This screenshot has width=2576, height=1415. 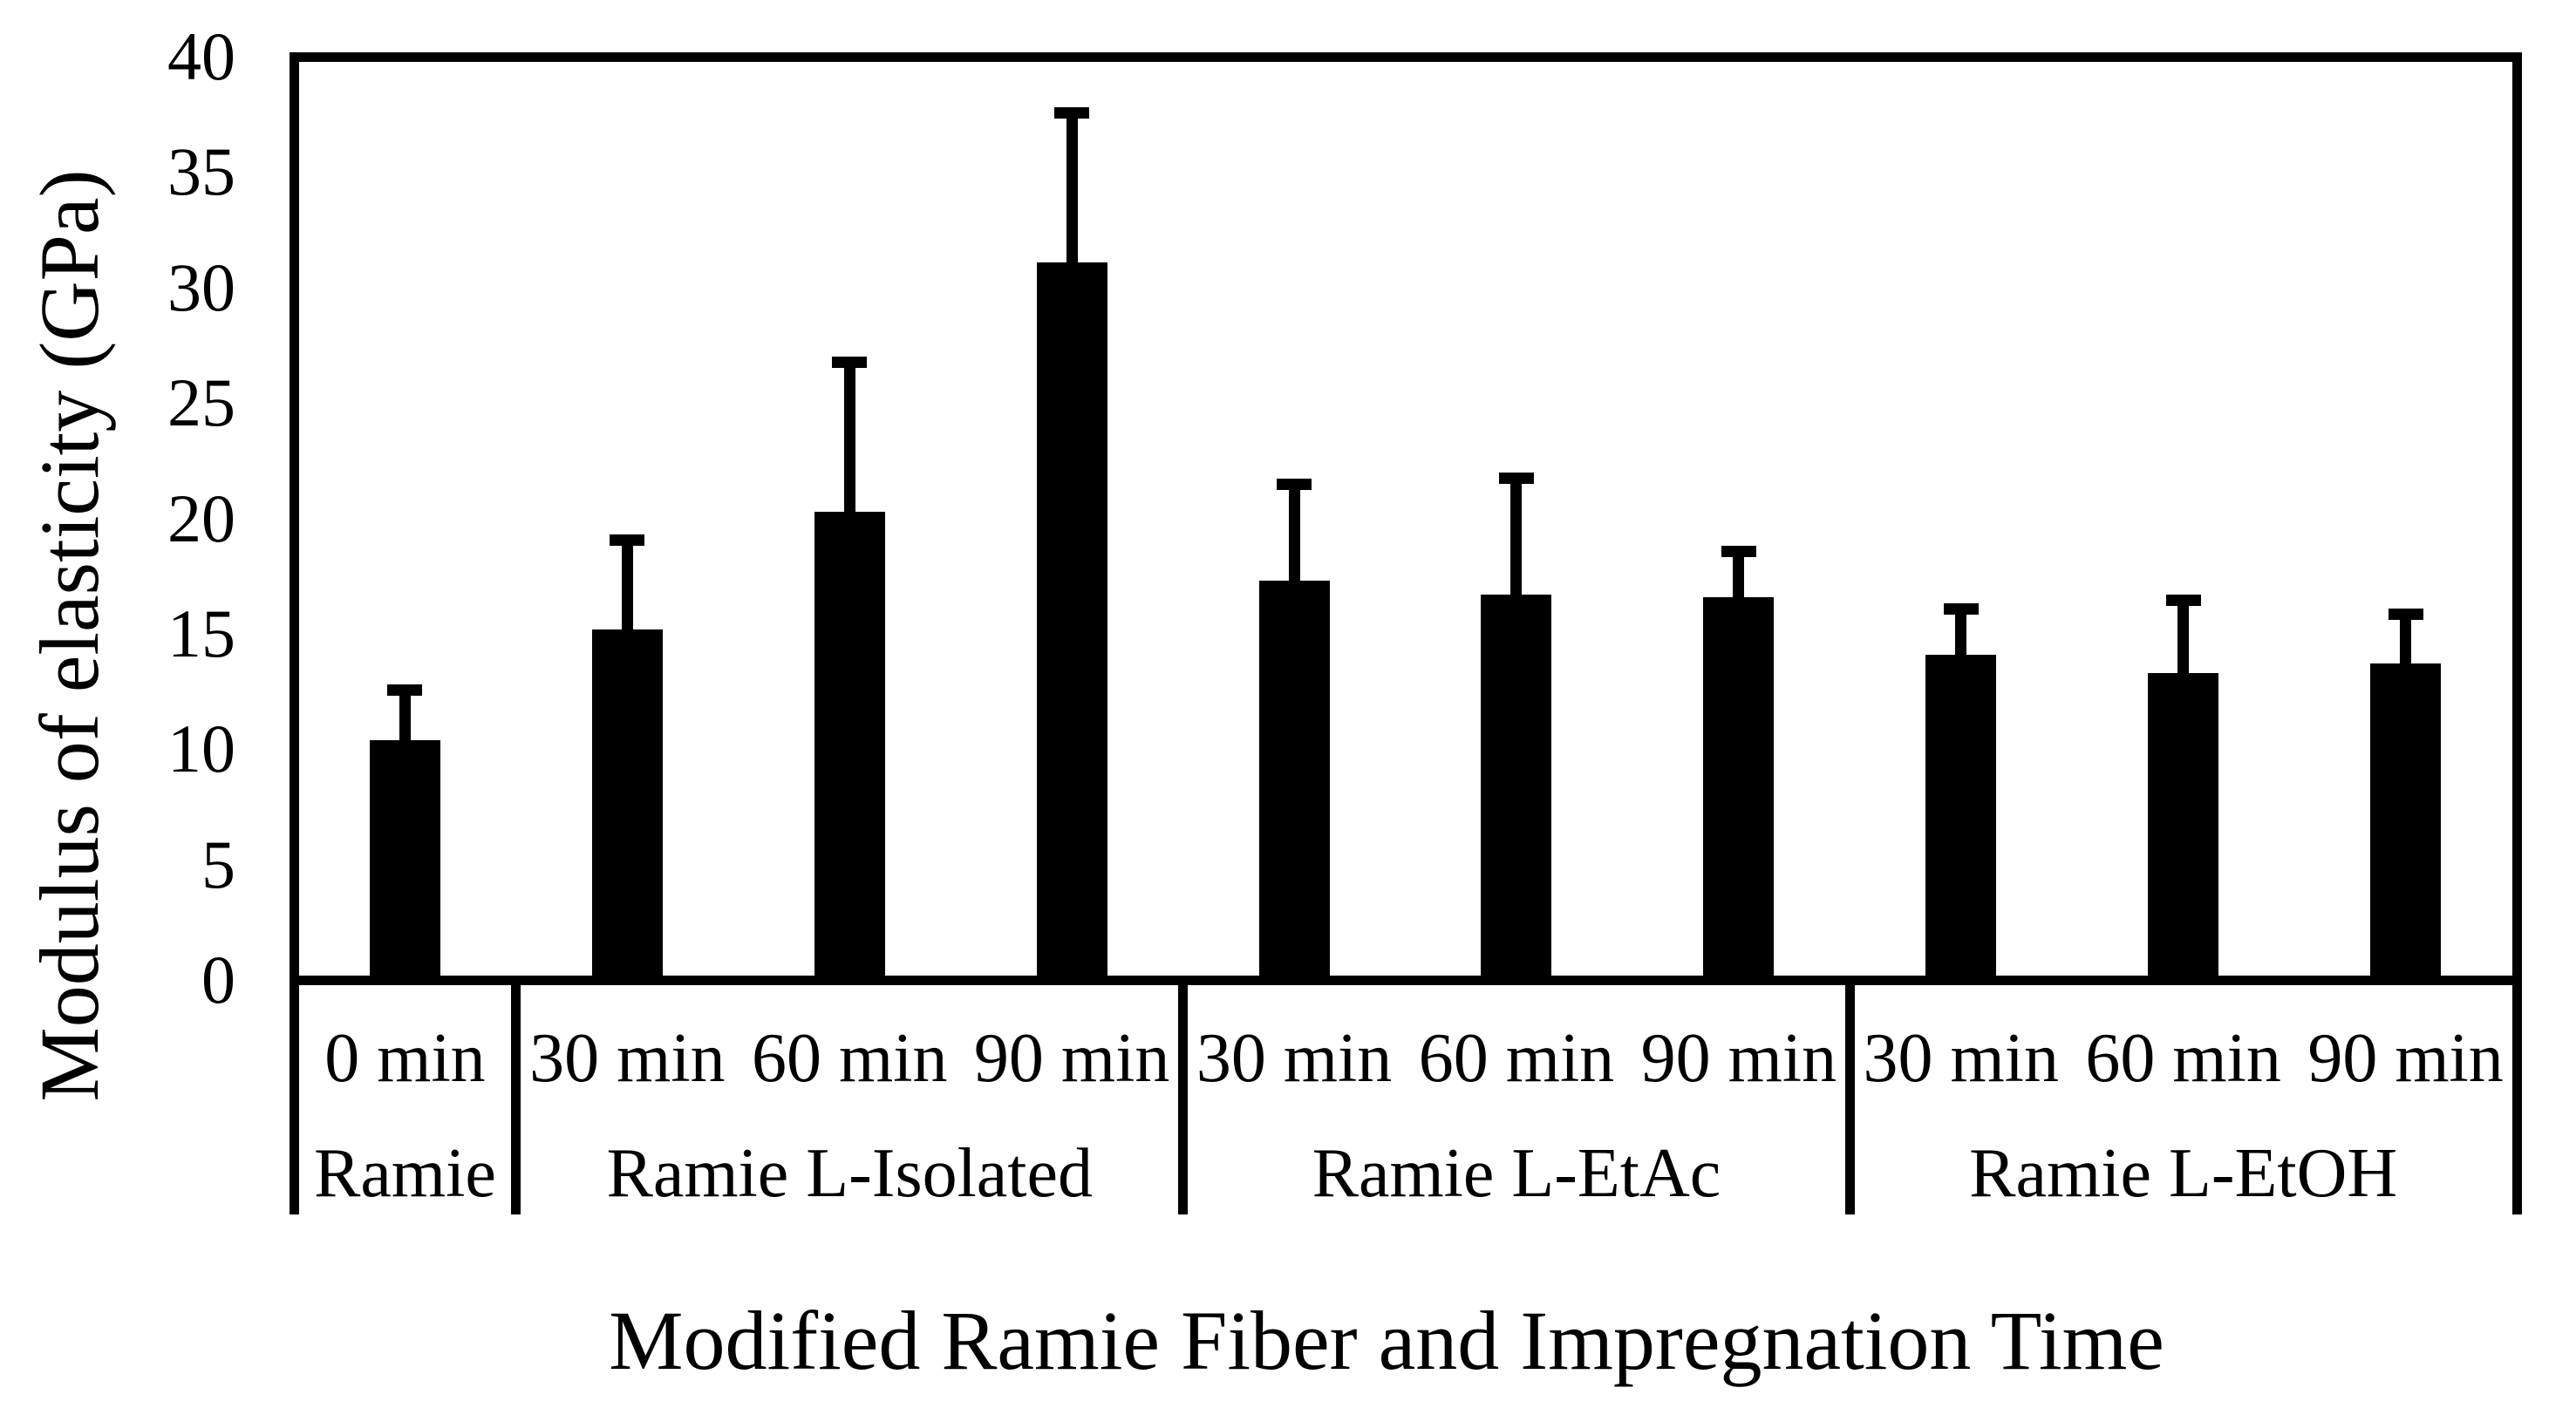 I want to click on time-label-ramie-l-etac-30-min: 30 min, so click(x=1295, y=1058).